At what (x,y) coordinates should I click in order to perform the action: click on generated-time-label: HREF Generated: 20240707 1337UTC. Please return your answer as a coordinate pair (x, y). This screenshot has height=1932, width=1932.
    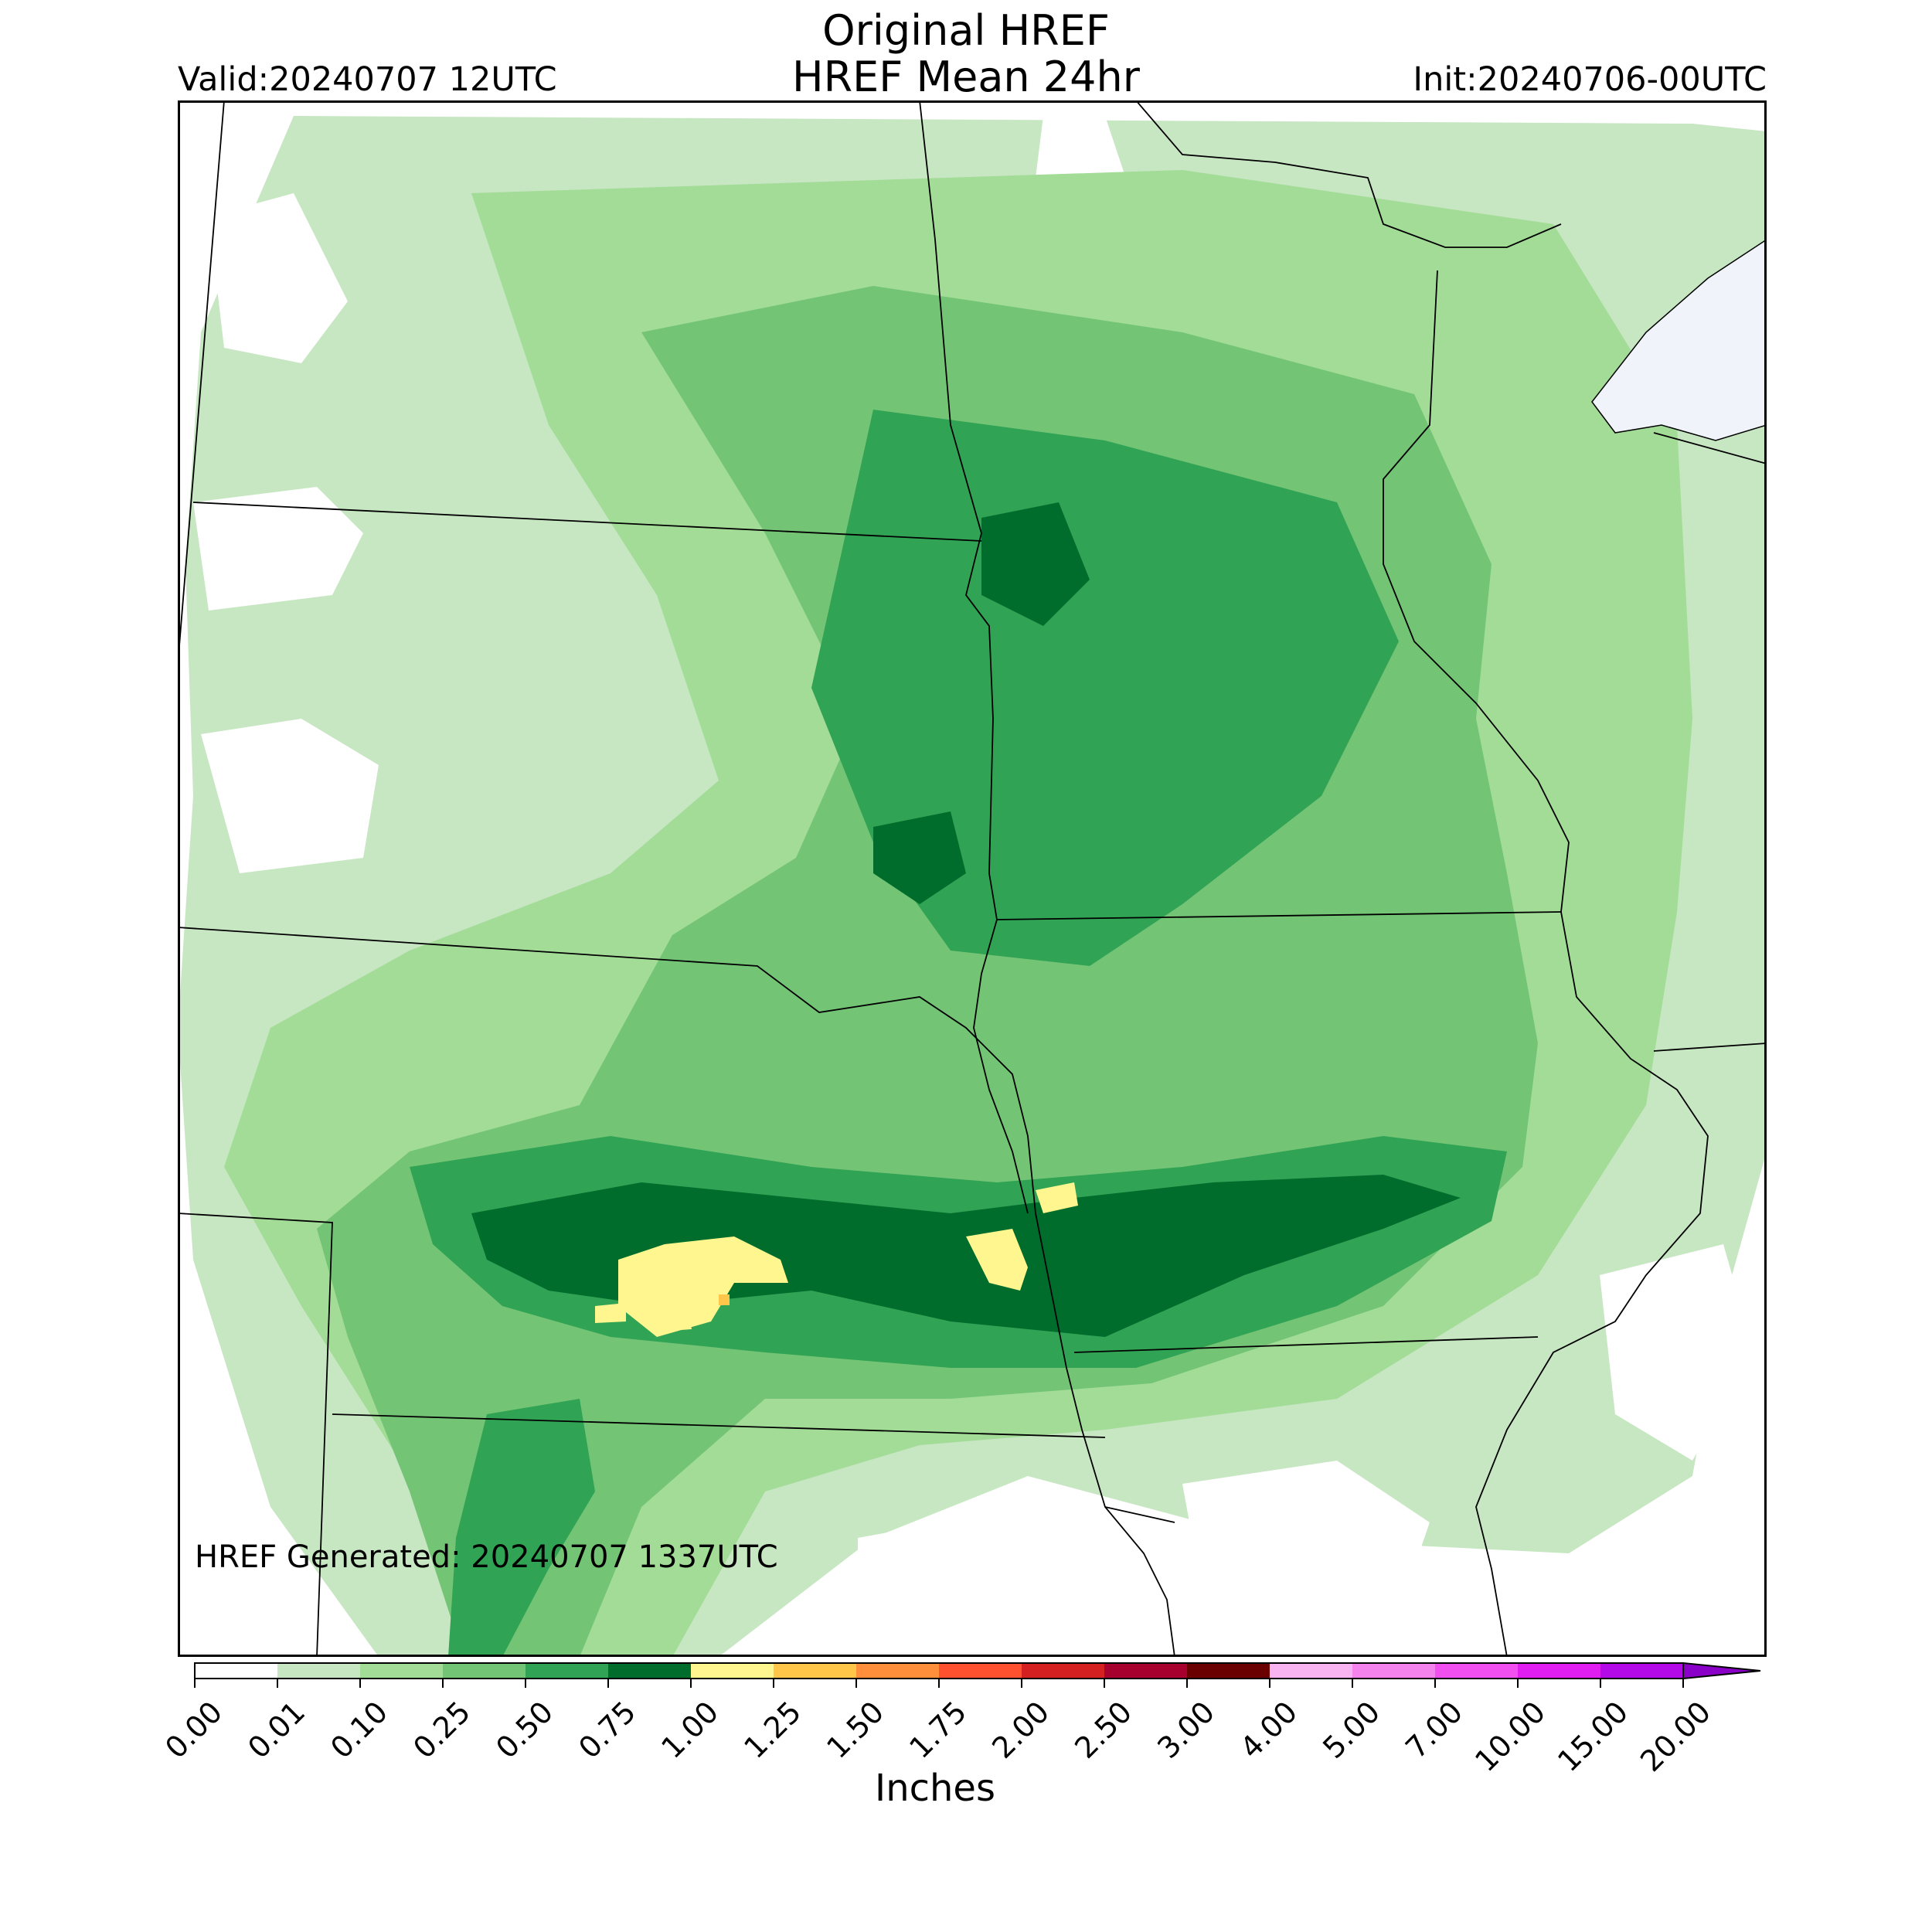
    Looking at the image, I should click on (486, 1557).